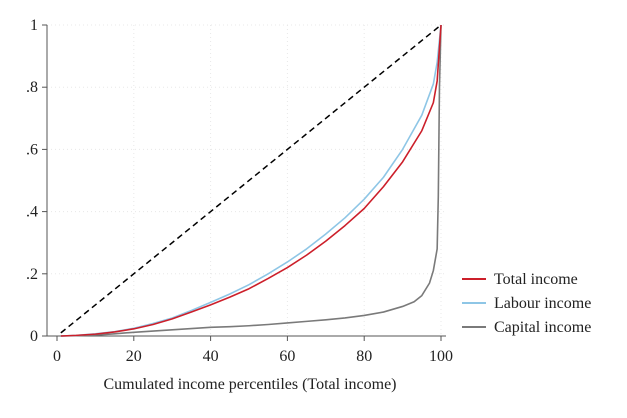  I want to click on legend-label-capital-income: Capital income, so click(542, 327).